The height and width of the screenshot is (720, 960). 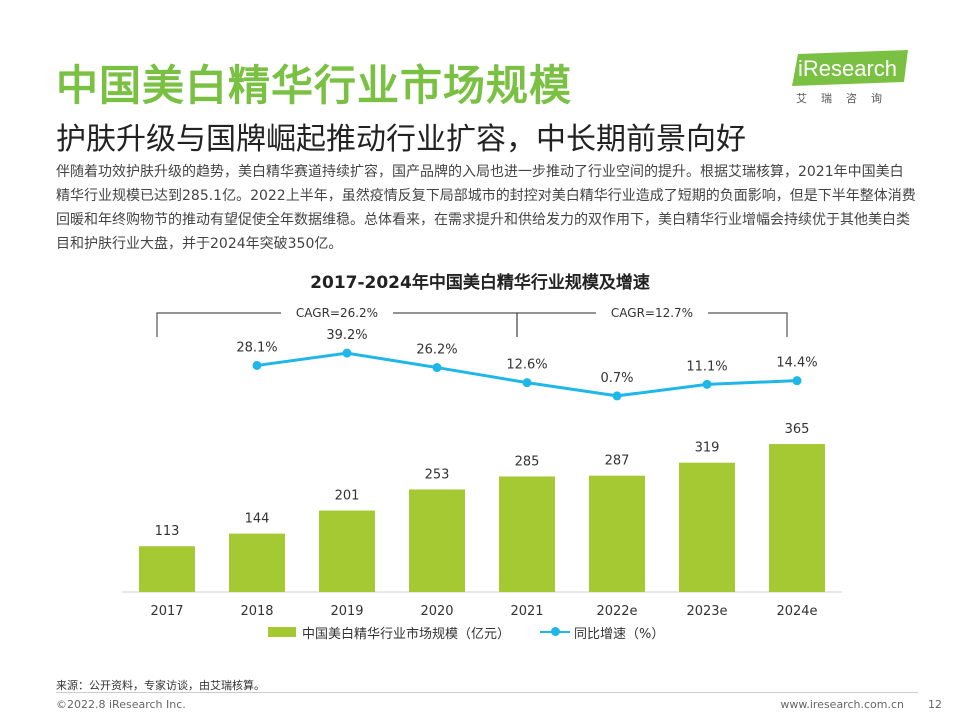 What do you see at coordinates (436, 350) in the screenshot?
I see `growth-label-2020: 26.2%` at bounding box center [436, 350].